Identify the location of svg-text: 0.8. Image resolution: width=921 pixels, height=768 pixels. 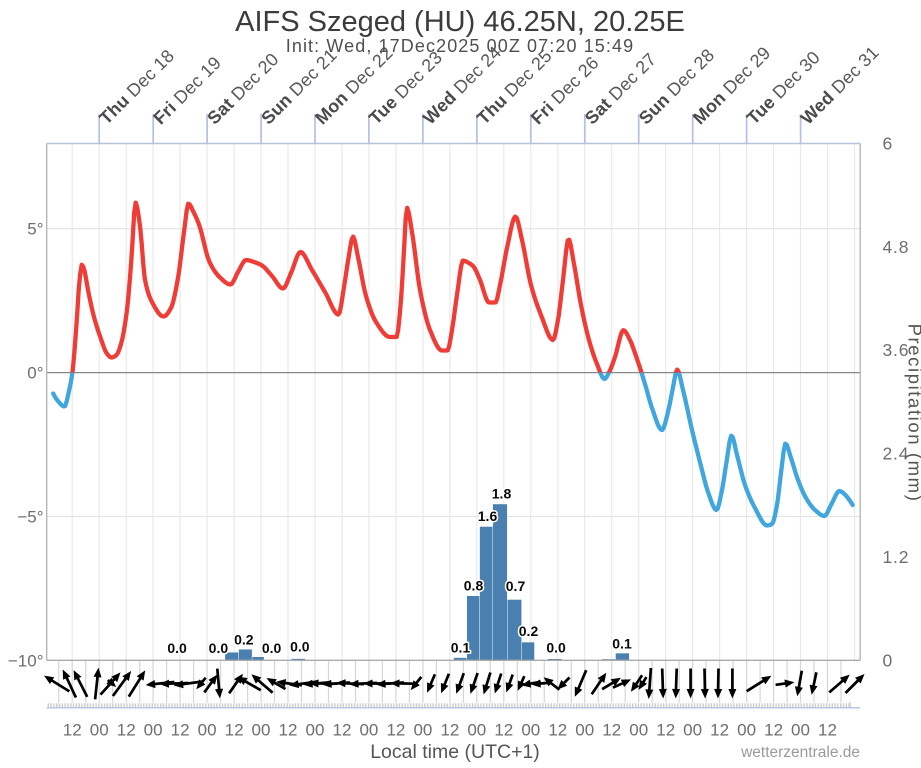
(474, 586).